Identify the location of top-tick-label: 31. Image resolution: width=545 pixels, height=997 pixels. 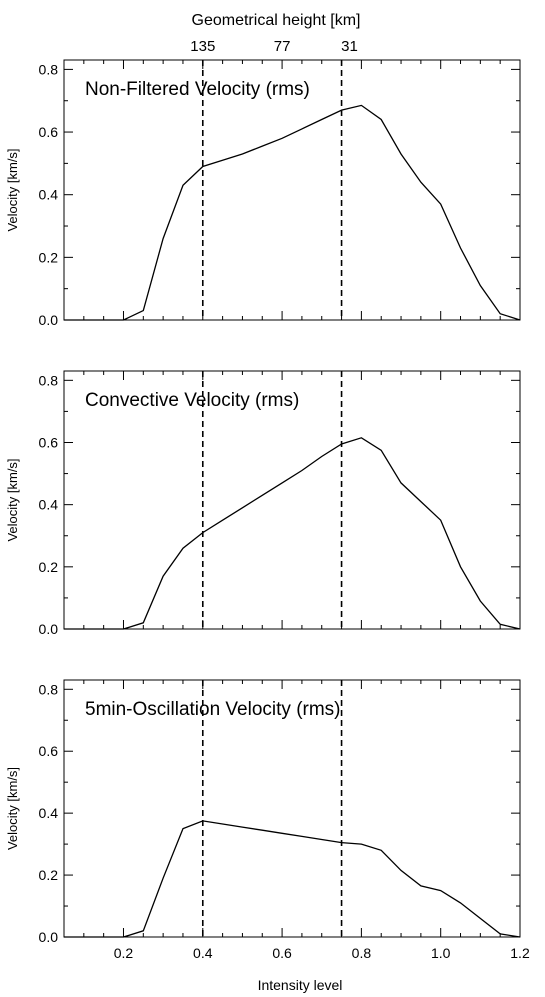
(349, 46).